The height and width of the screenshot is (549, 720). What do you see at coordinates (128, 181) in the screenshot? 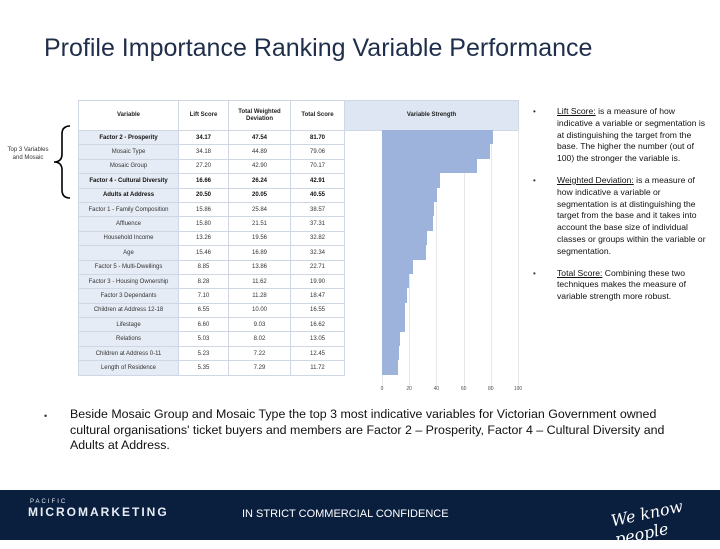
I see `variable-cell: Factor 4 - Cultural Diversity` at bounding box center [128, 181].